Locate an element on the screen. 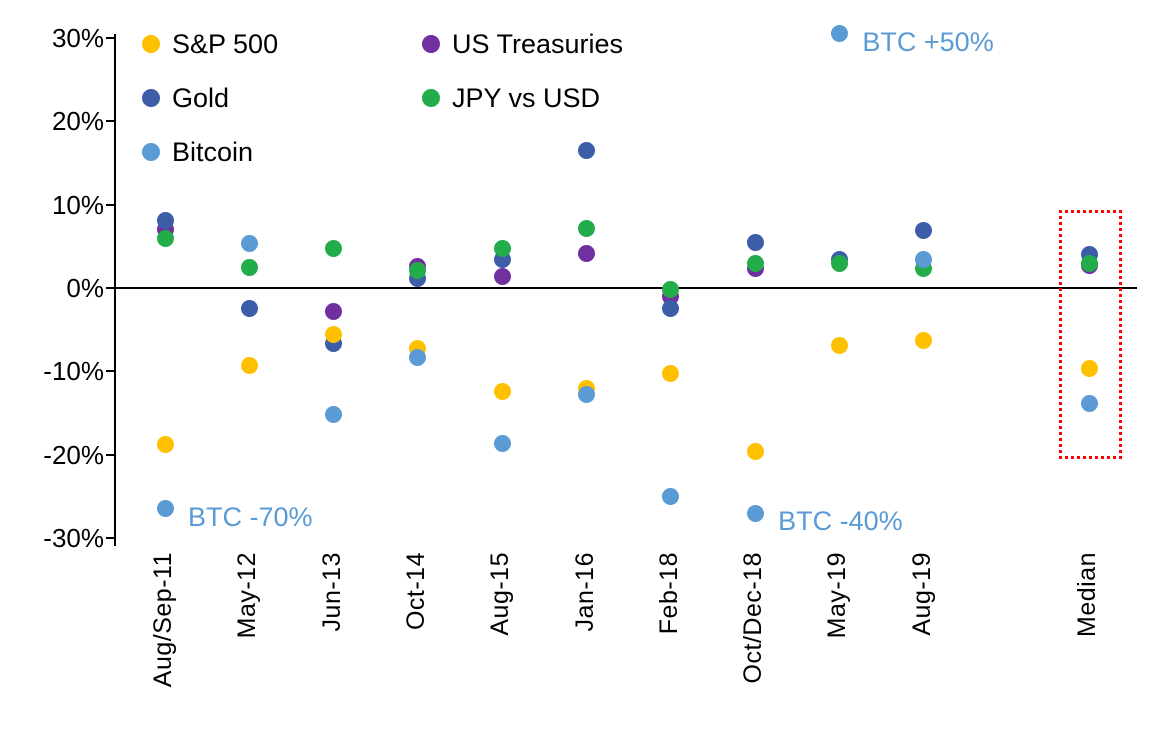  legend-label: JPY vs USD is located at coordinates (526, 98).